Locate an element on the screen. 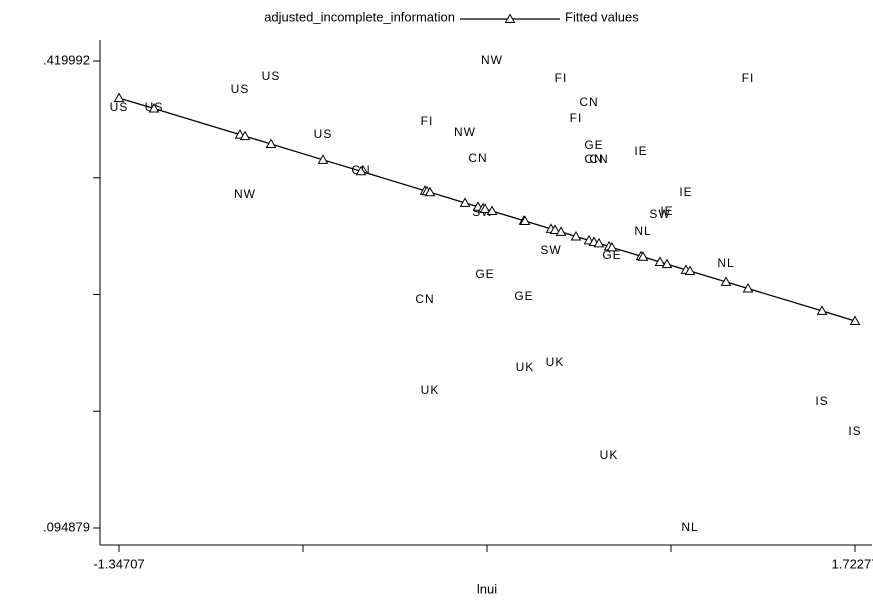 The width and height of the screenshot is (873, 601). y-tick-label: .094879 is located at coordinates (66, 526).